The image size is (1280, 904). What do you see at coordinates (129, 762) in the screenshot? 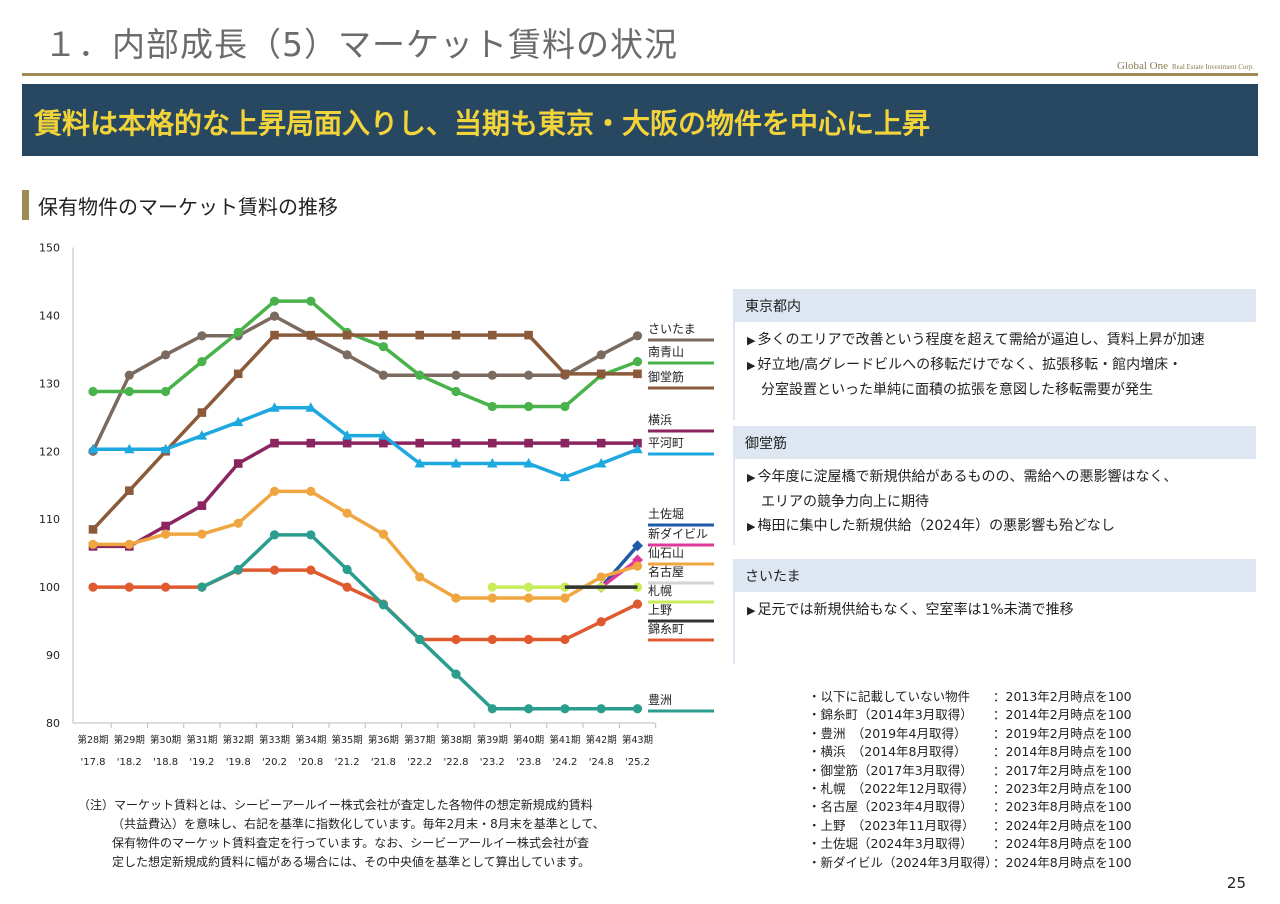
I see `x-tick-date-label: '18.2` at bounding box center [129, 762].